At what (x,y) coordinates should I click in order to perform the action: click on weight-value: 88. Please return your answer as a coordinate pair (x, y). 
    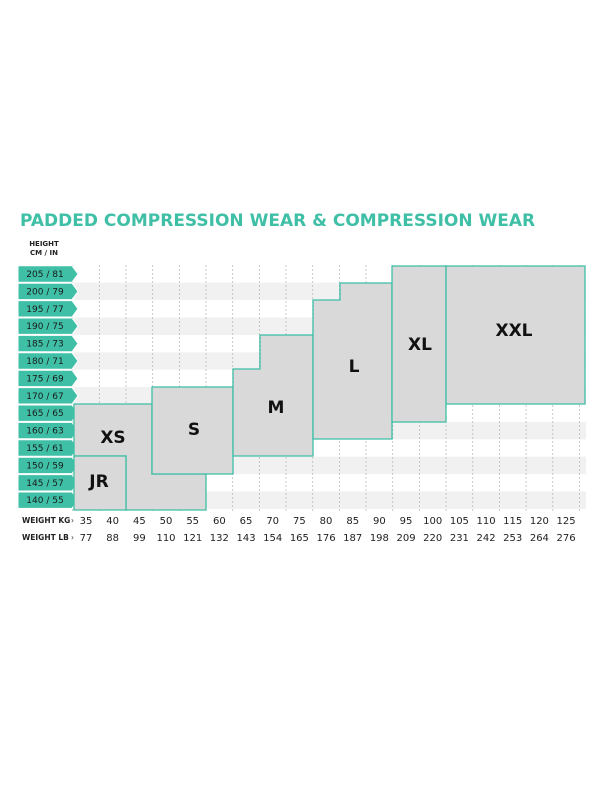
    Looking at the image, I should click on (112, 538).